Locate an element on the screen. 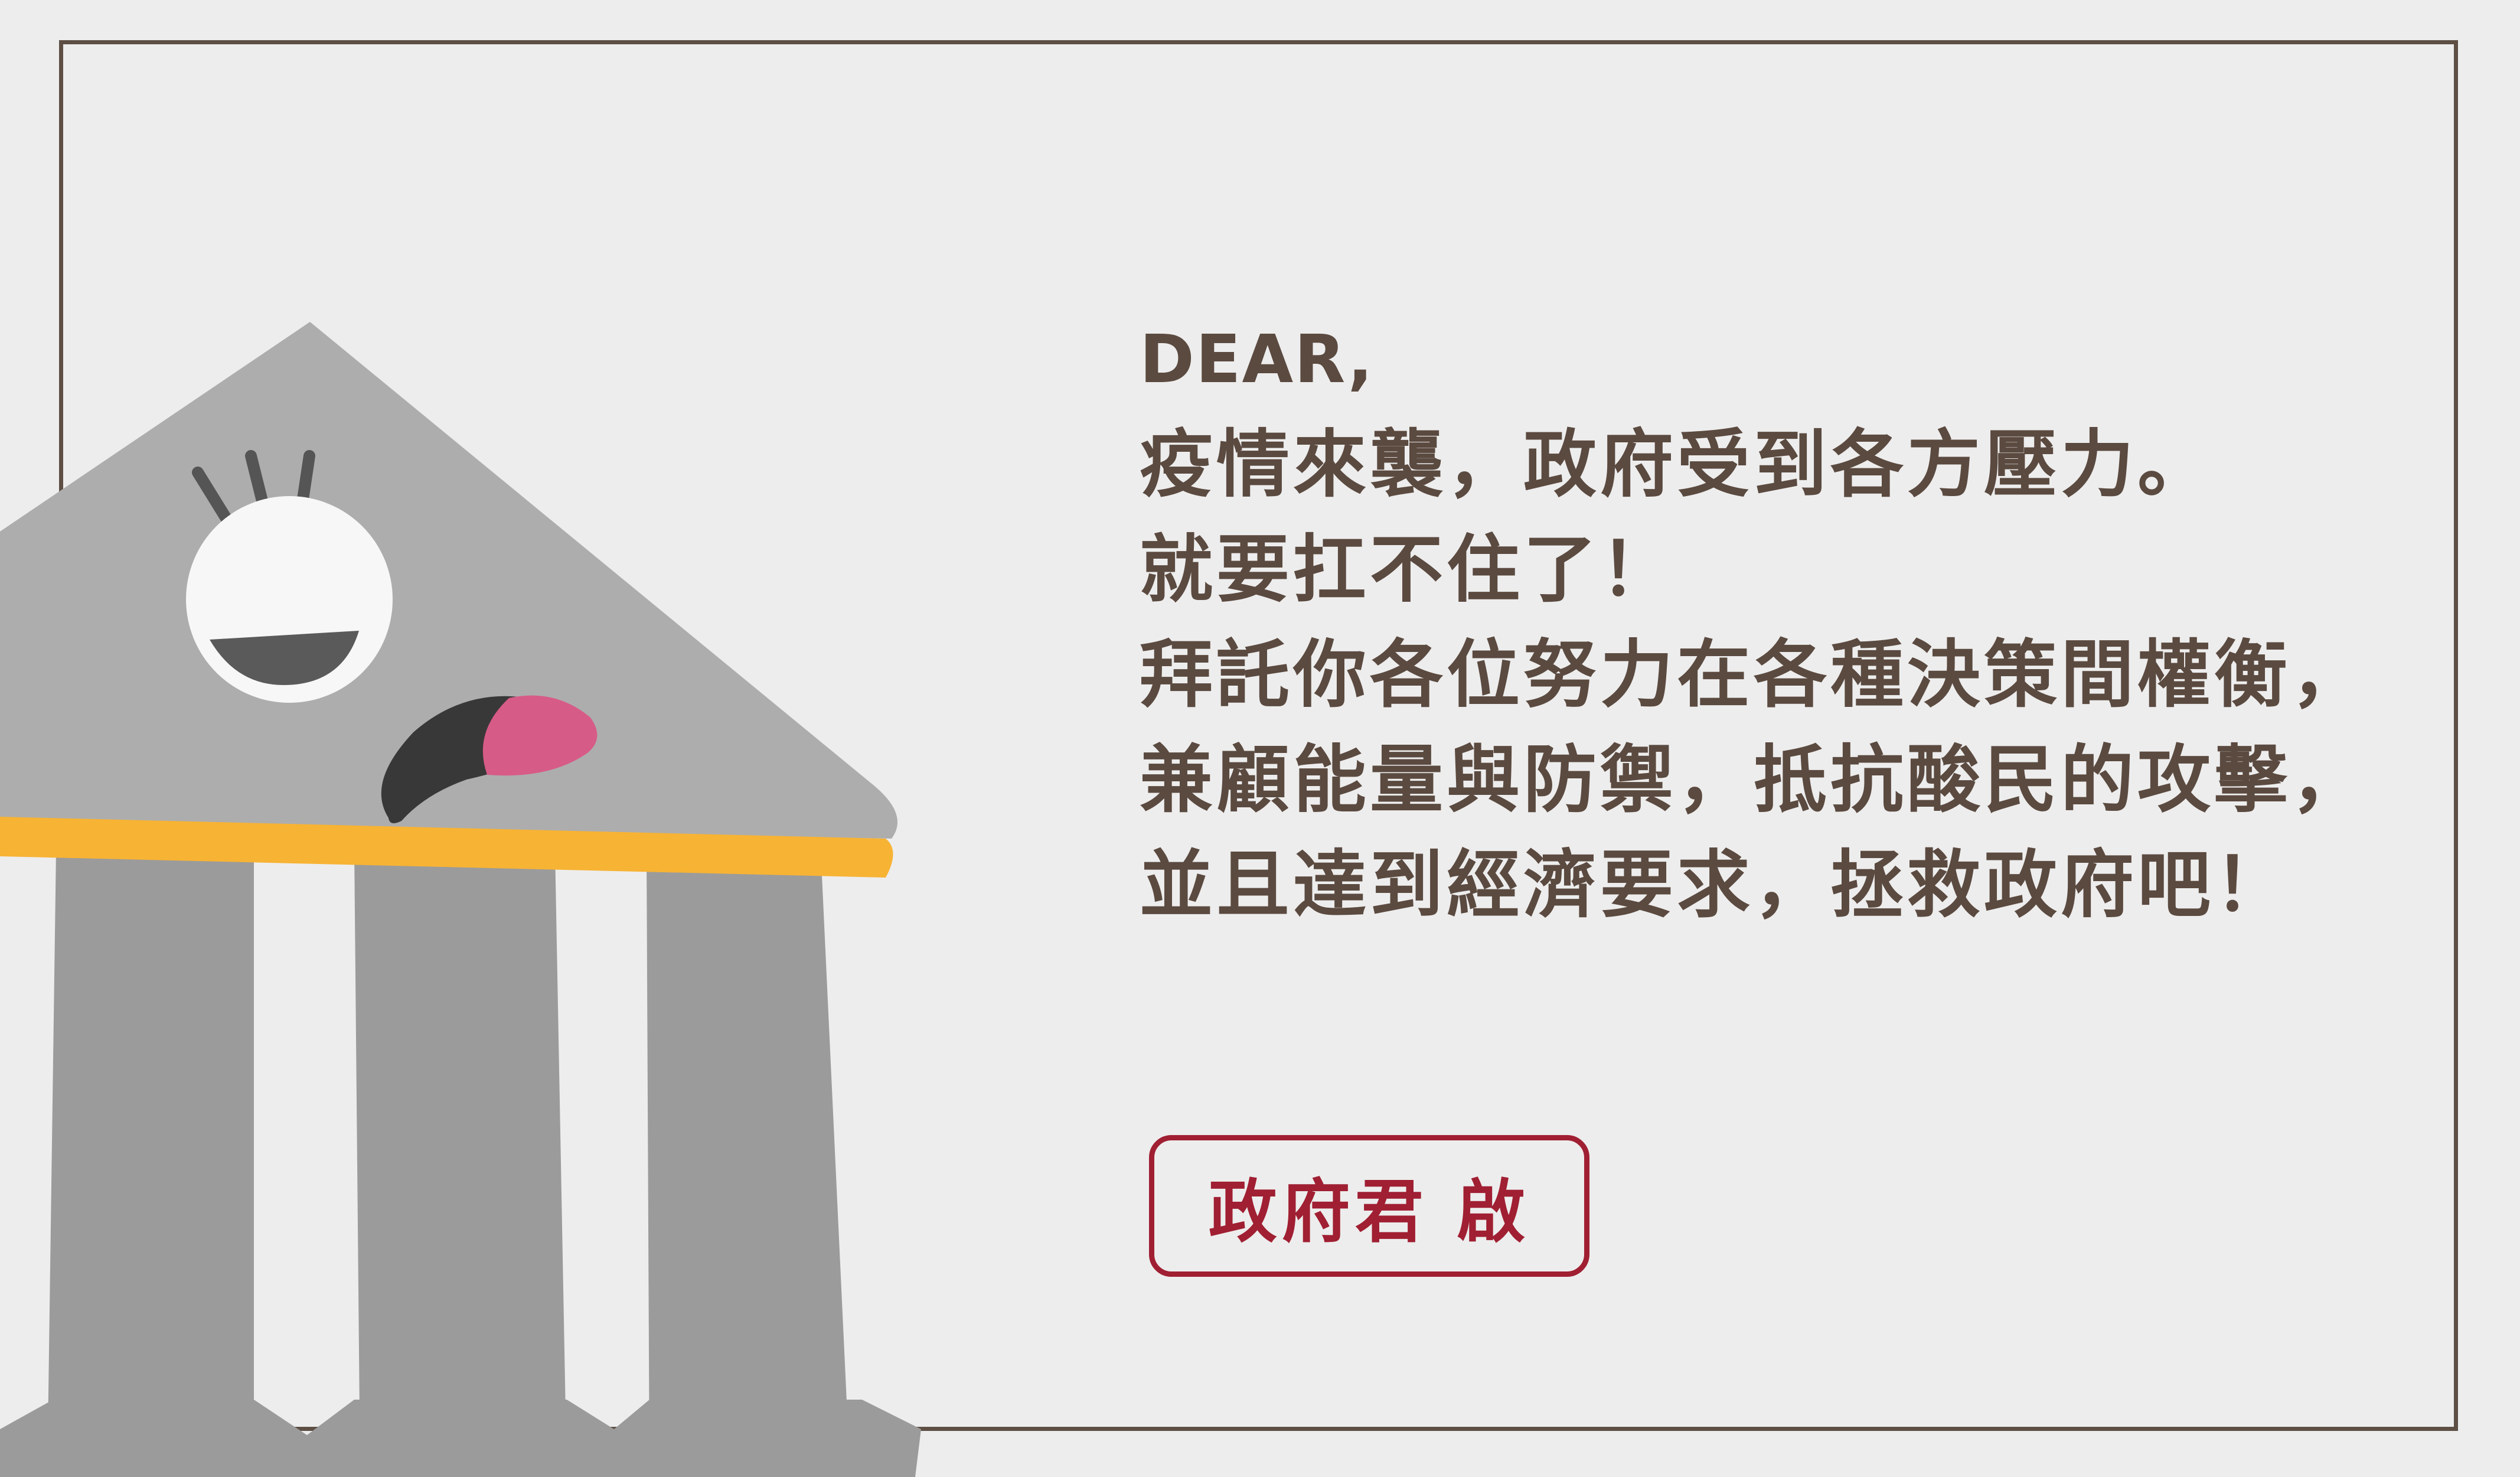 Image resolution: width=2520 pixels, height=1477 pixels. building-trim is located at coordinates (446, 847).